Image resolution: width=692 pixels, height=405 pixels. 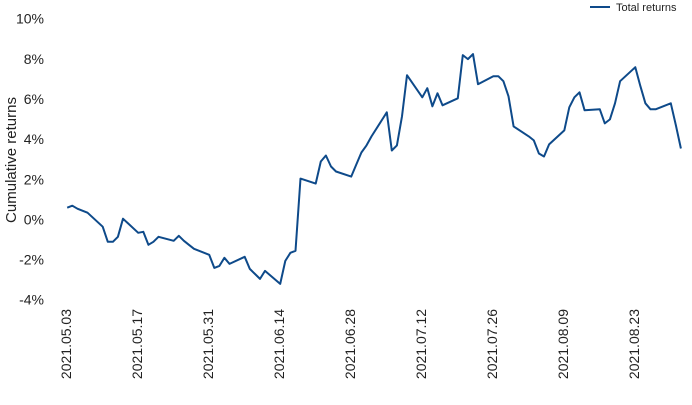 What do you see at coordinates (34, 219) in the screenshot?
I see `y-tick-label: 0%` at bounding box center [34, 219].